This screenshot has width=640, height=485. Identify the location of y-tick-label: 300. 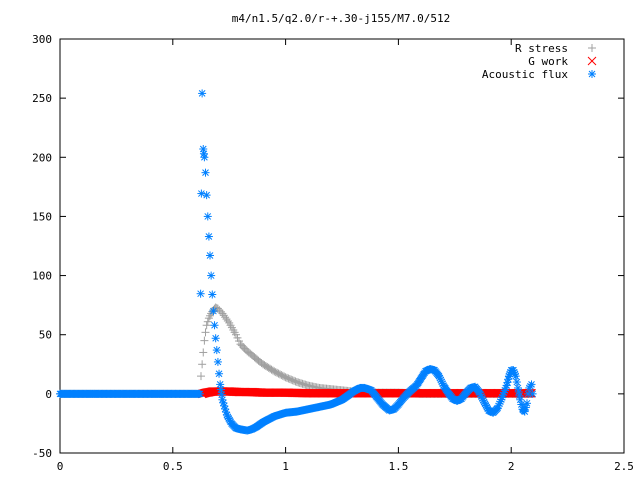
(42, 39).